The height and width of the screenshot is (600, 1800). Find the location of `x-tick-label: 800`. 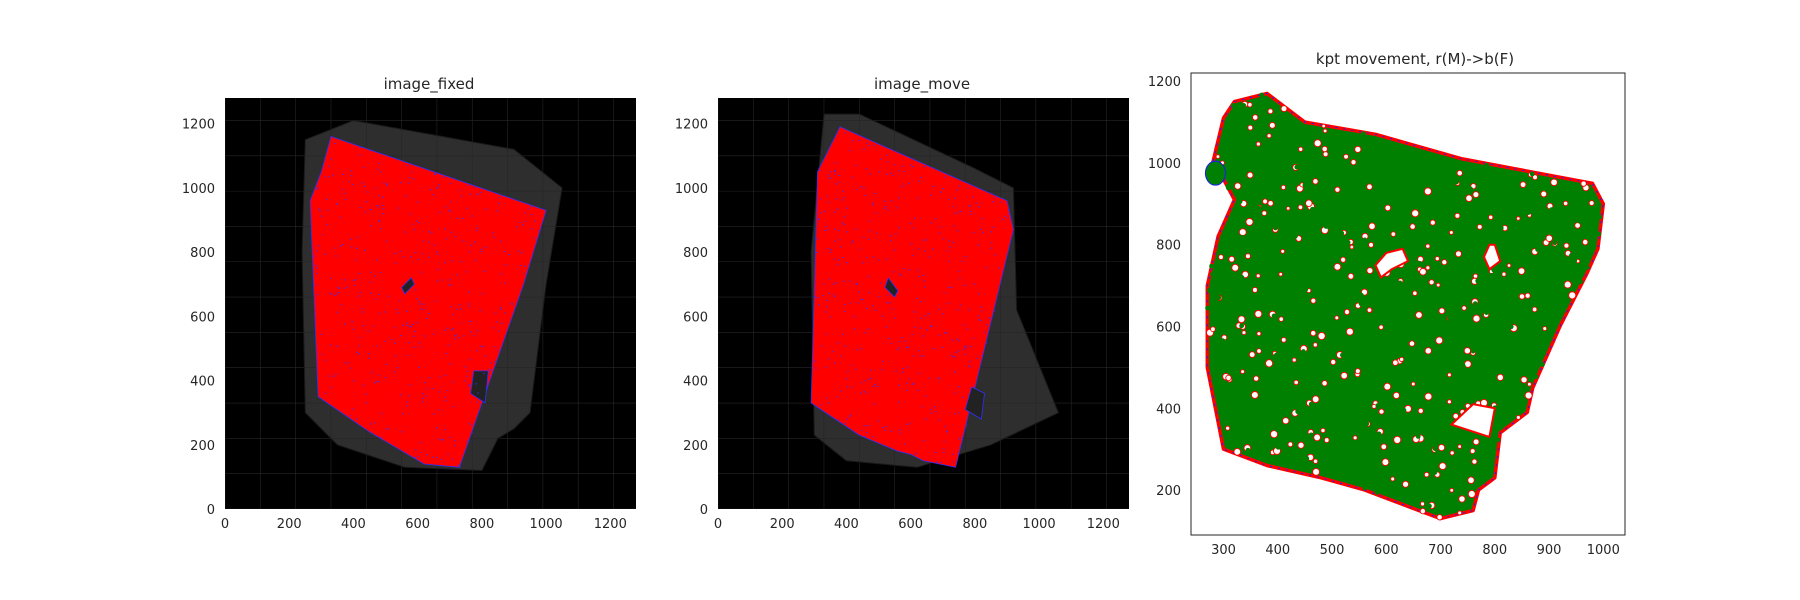

x-tick-label: 800 is located at coordinates (974, 524).